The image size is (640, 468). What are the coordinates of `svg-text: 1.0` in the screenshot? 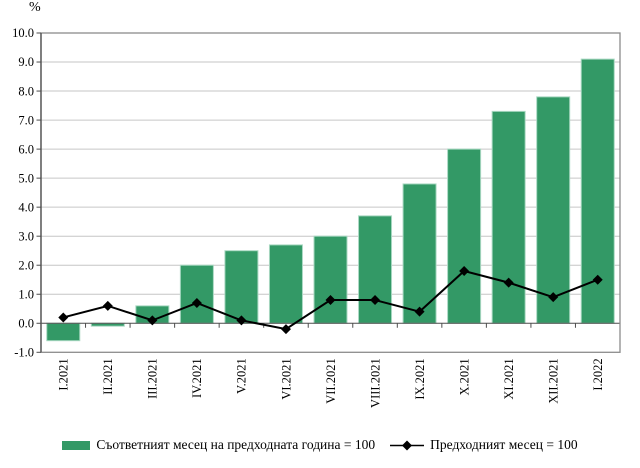 It's located at (26, 294).